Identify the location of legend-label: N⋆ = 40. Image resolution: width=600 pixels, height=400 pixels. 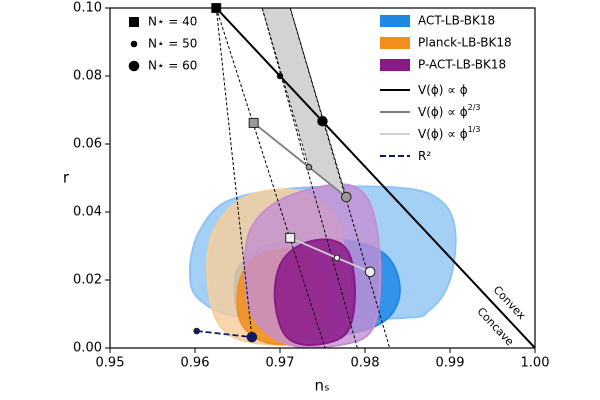
(172, 22).